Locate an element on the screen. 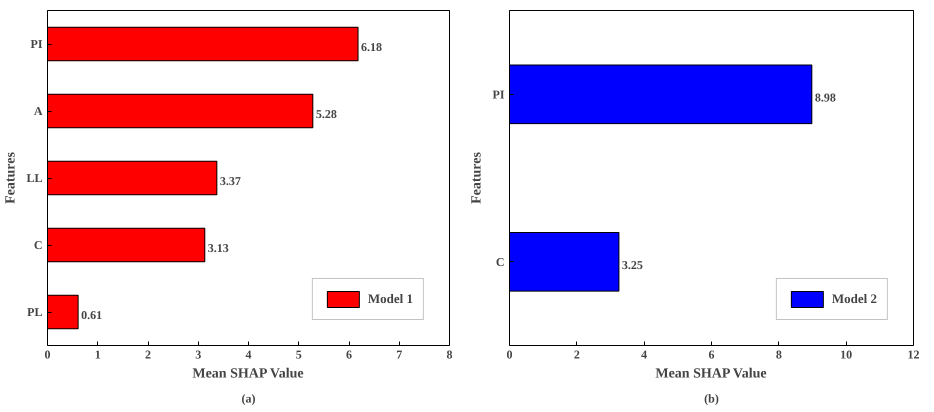 The image size is (934, 412). y-tick-label: LL is located at coordinates (34, 178).